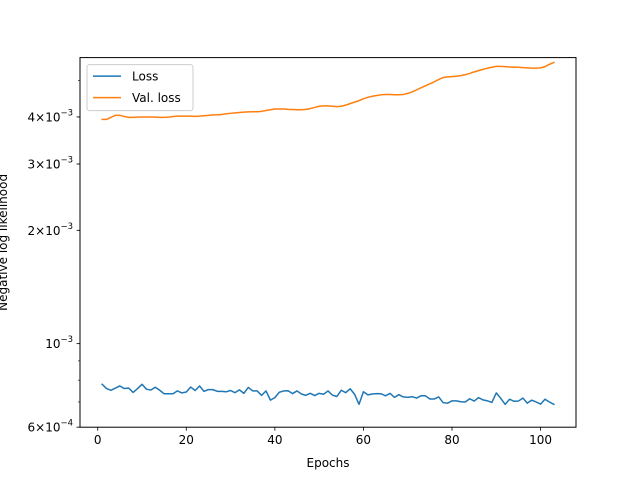  Describe the element at coordinates (5, 242) in the screenshot. I see `y-axis-label: Negative log likelihood` at that location.